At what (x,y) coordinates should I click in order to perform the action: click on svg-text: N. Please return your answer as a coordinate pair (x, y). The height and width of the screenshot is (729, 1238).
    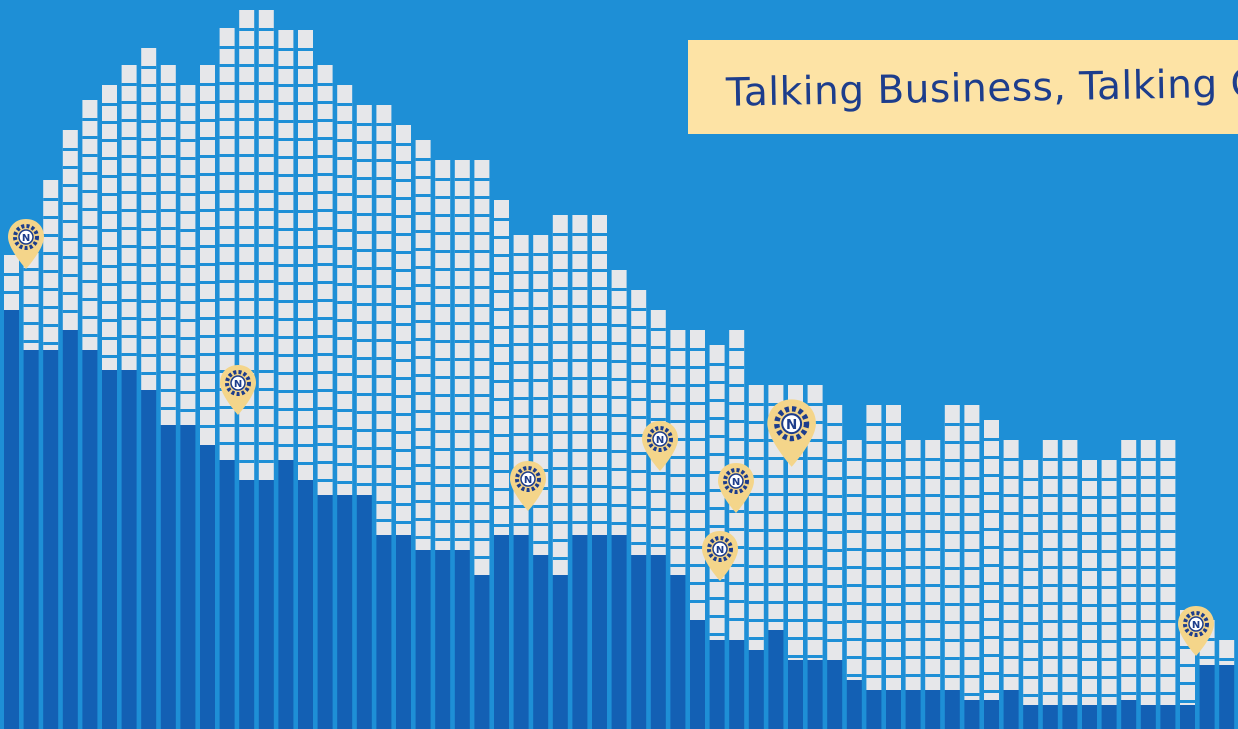
    Looking at the image, I should click on (26, 238).